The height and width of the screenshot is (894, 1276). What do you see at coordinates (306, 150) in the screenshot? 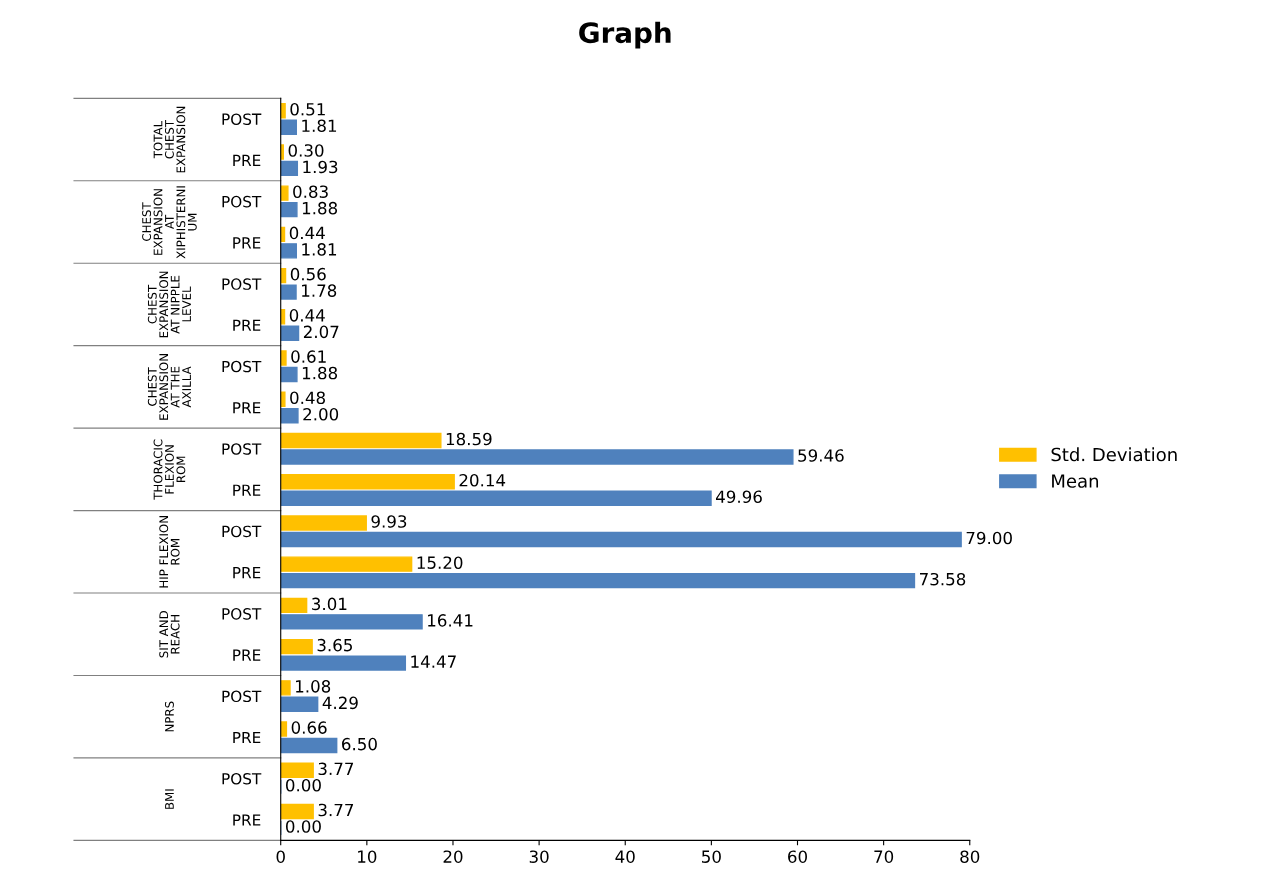
I see `data-label: 0.30` at bounding box center [306, 150].